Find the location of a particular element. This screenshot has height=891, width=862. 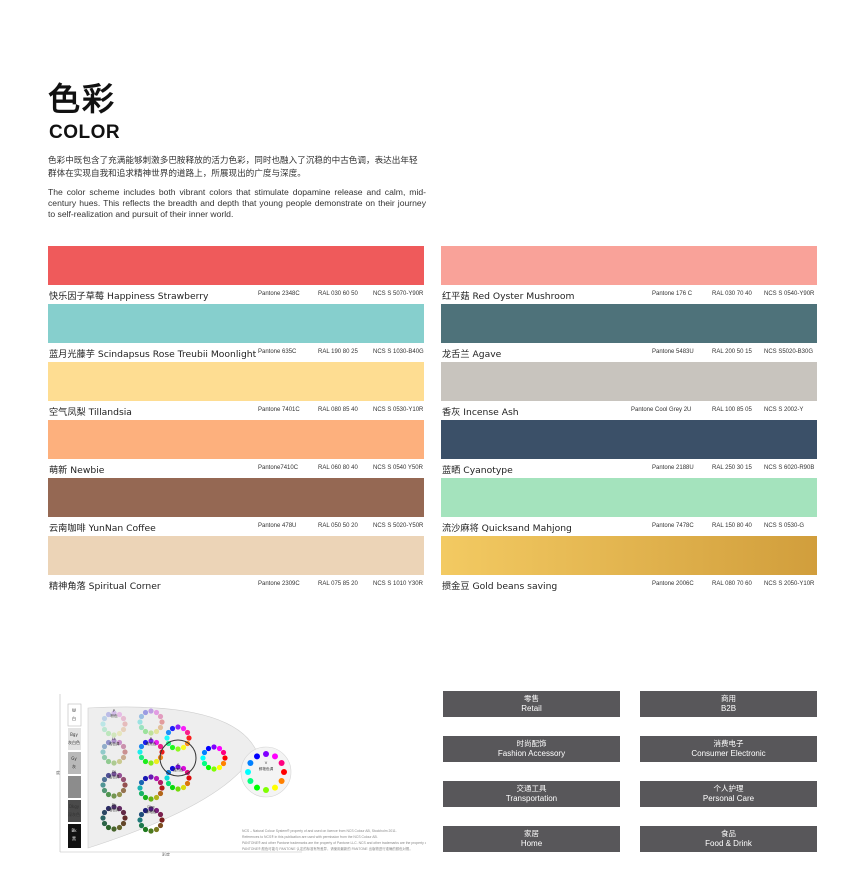

category-label-zh: 商用 is located at coordinates (728, 698).